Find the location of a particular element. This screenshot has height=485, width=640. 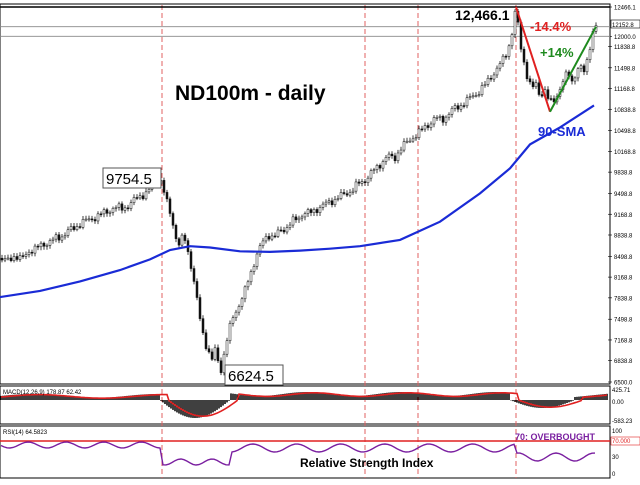

current-price-box is located at coordinates (625, 24).